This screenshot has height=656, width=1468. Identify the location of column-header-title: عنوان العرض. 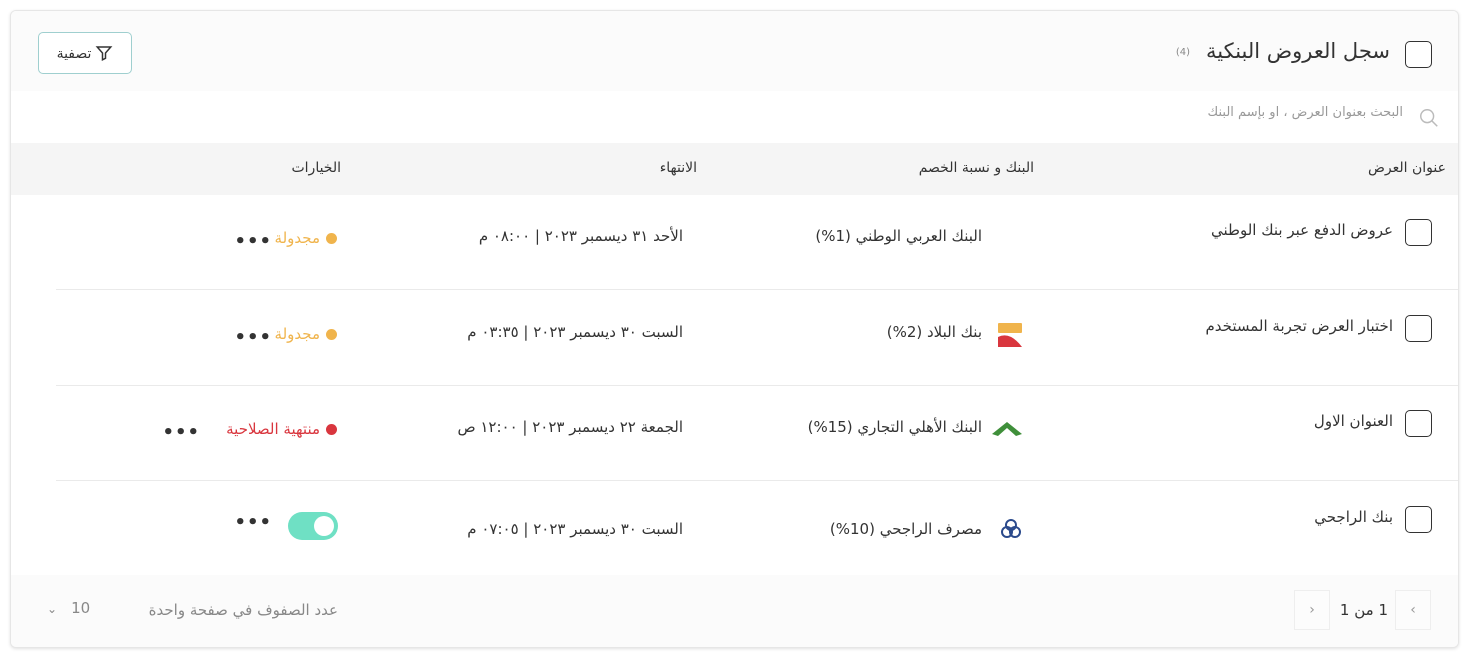
(1407, 168).